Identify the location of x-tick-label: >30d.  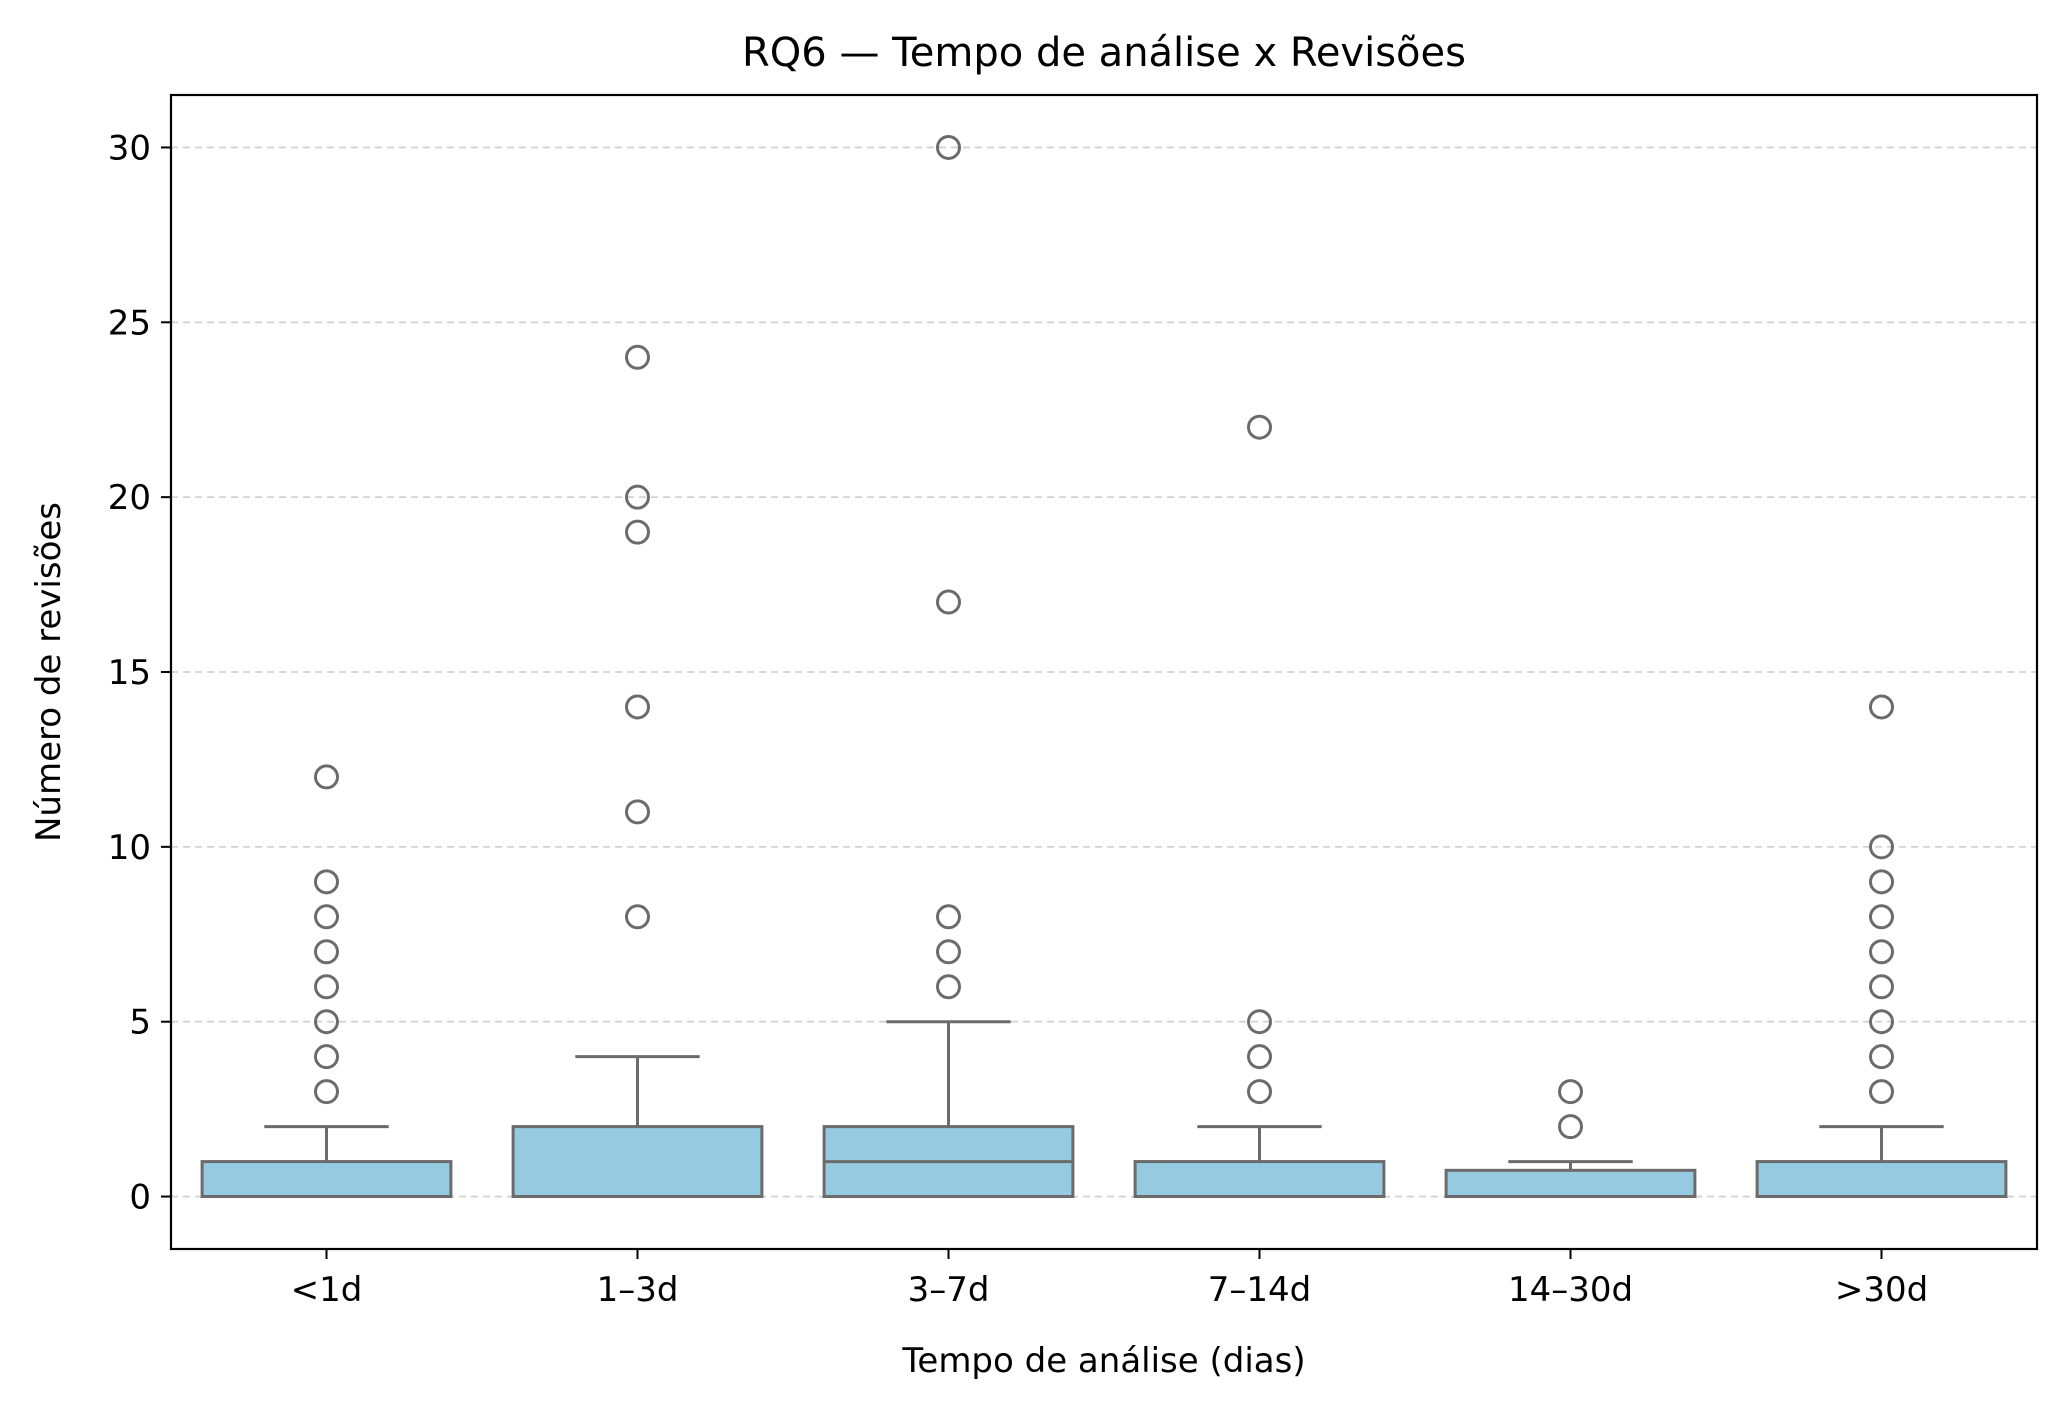
(1881, 1290).